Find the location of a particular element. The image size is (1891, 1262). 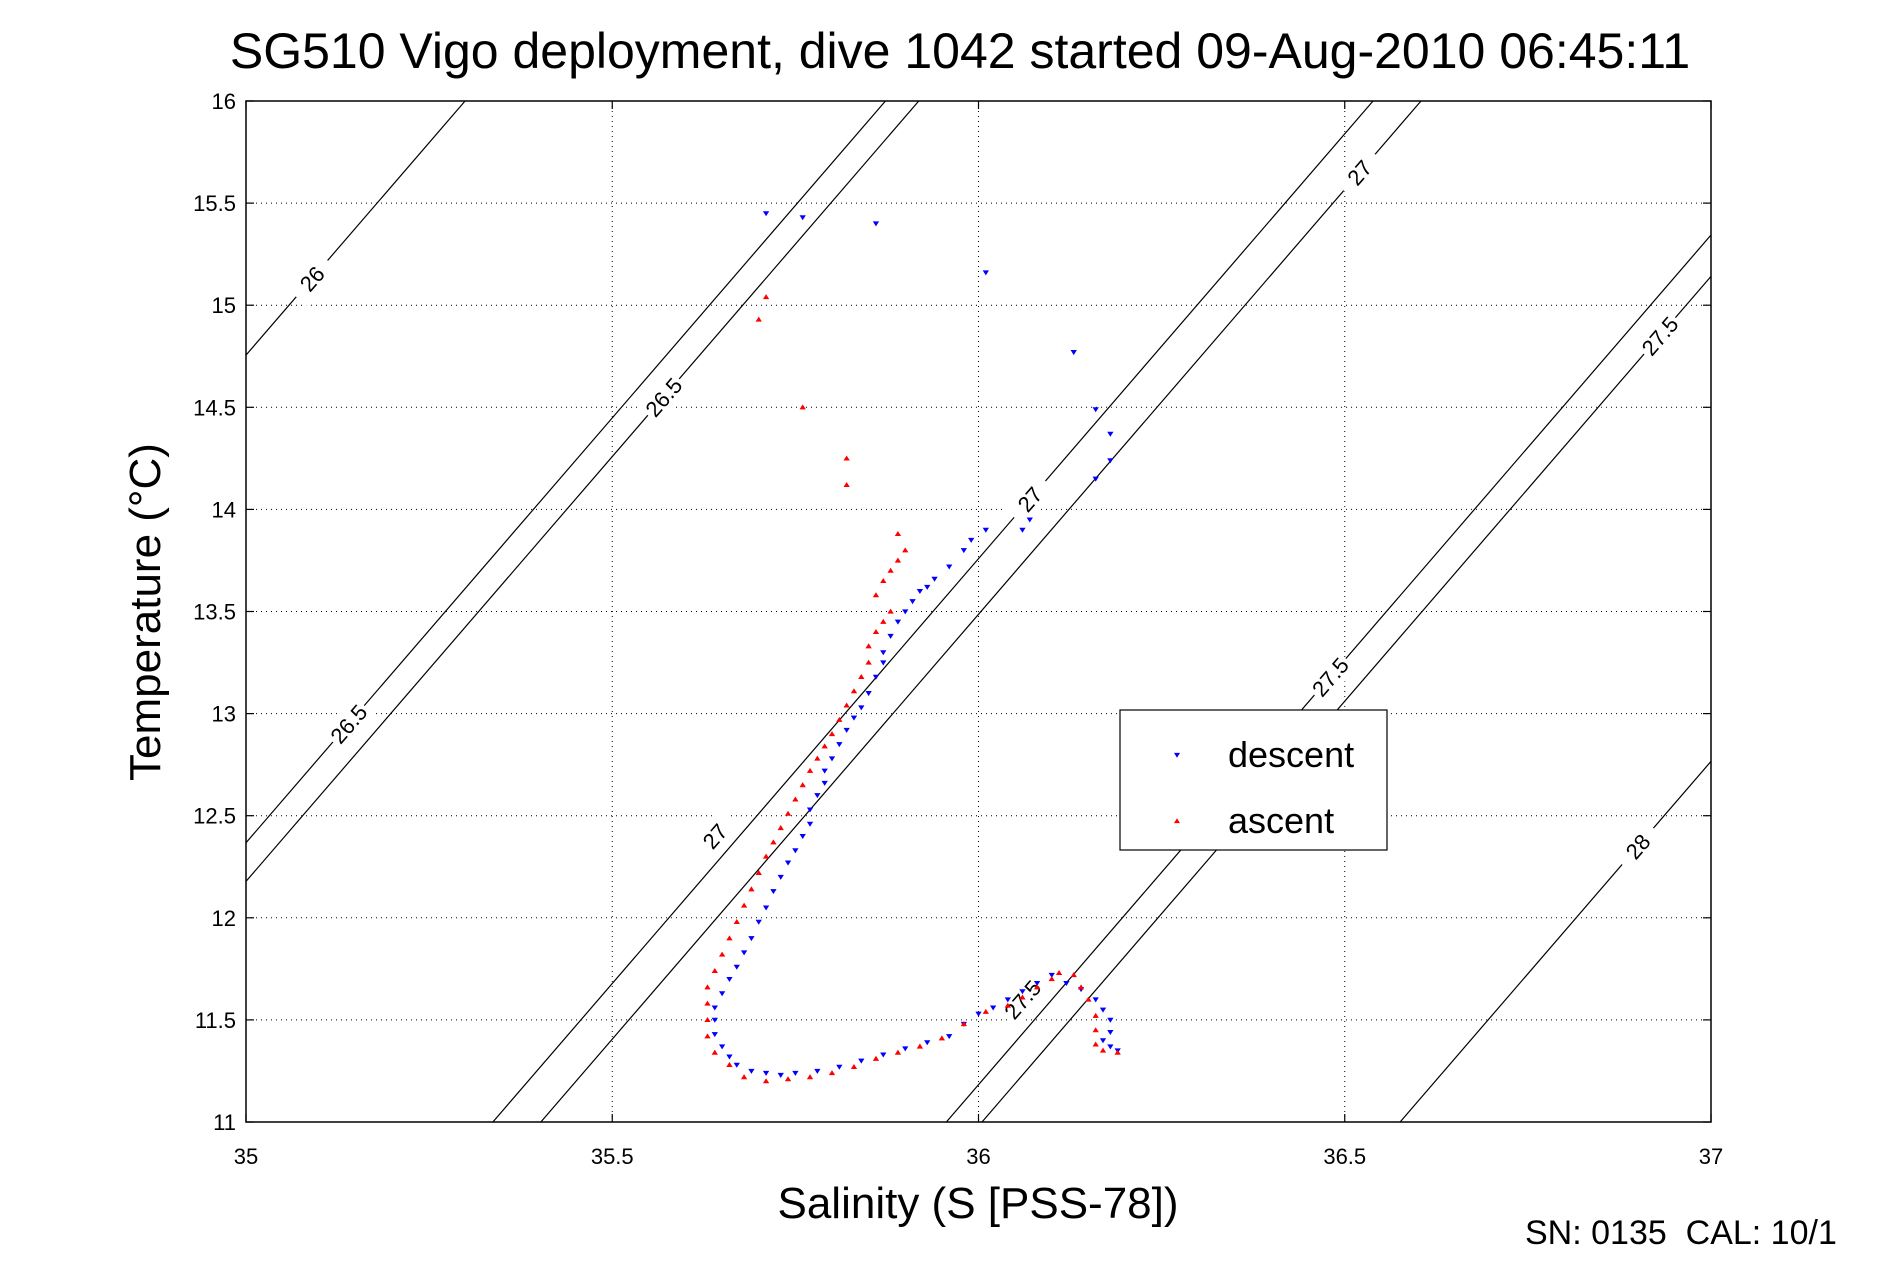

x-tick-label: 36.5 is located at coordinates (1344, 1156).